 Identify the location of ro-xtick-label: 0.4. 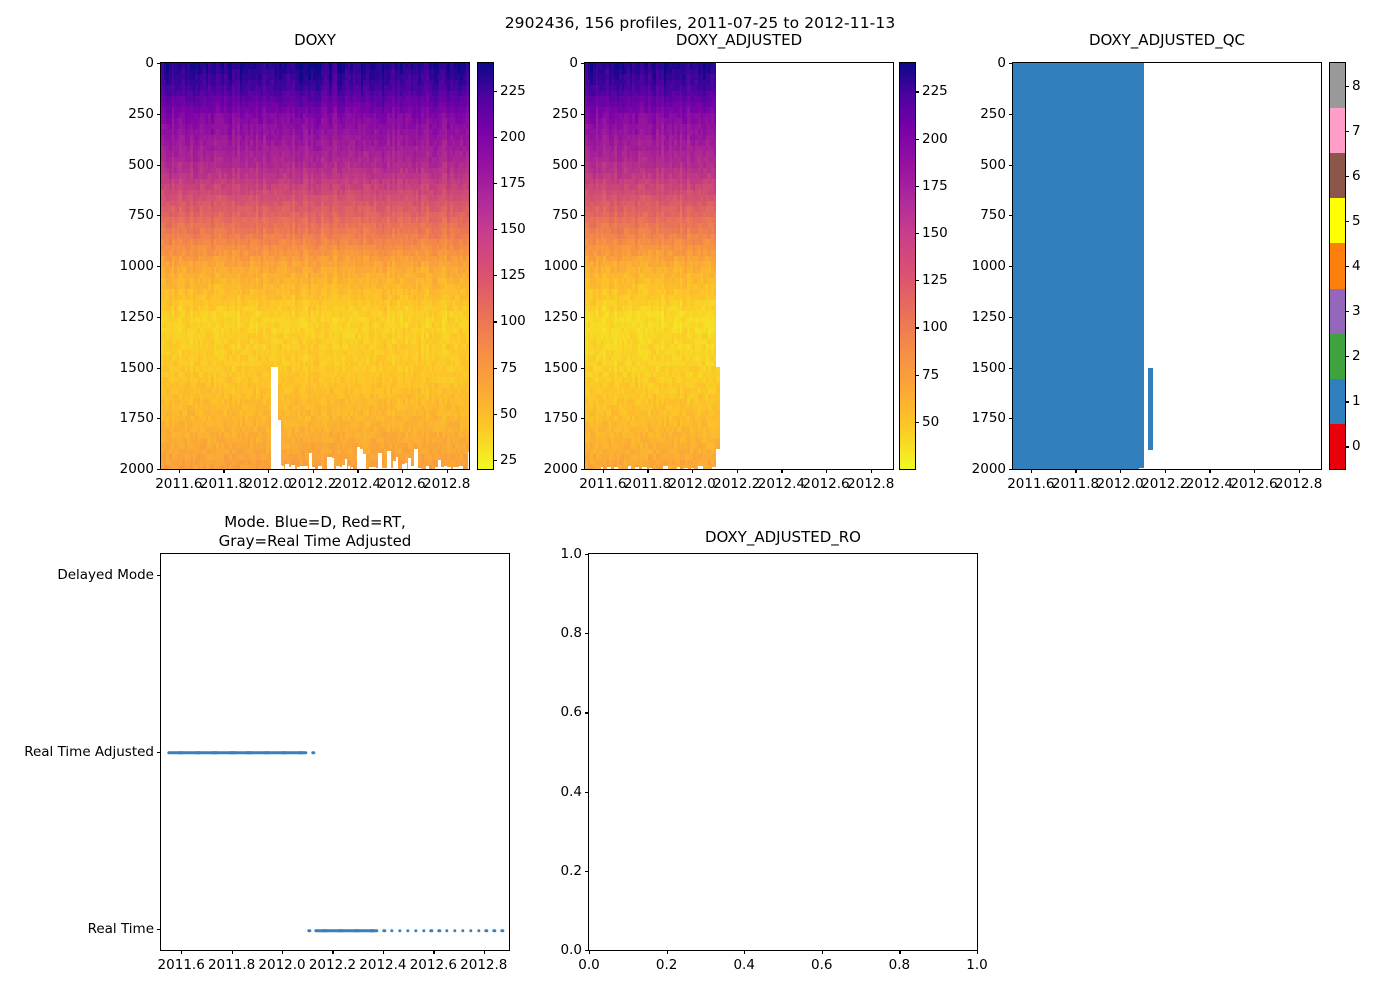
(743, 965).